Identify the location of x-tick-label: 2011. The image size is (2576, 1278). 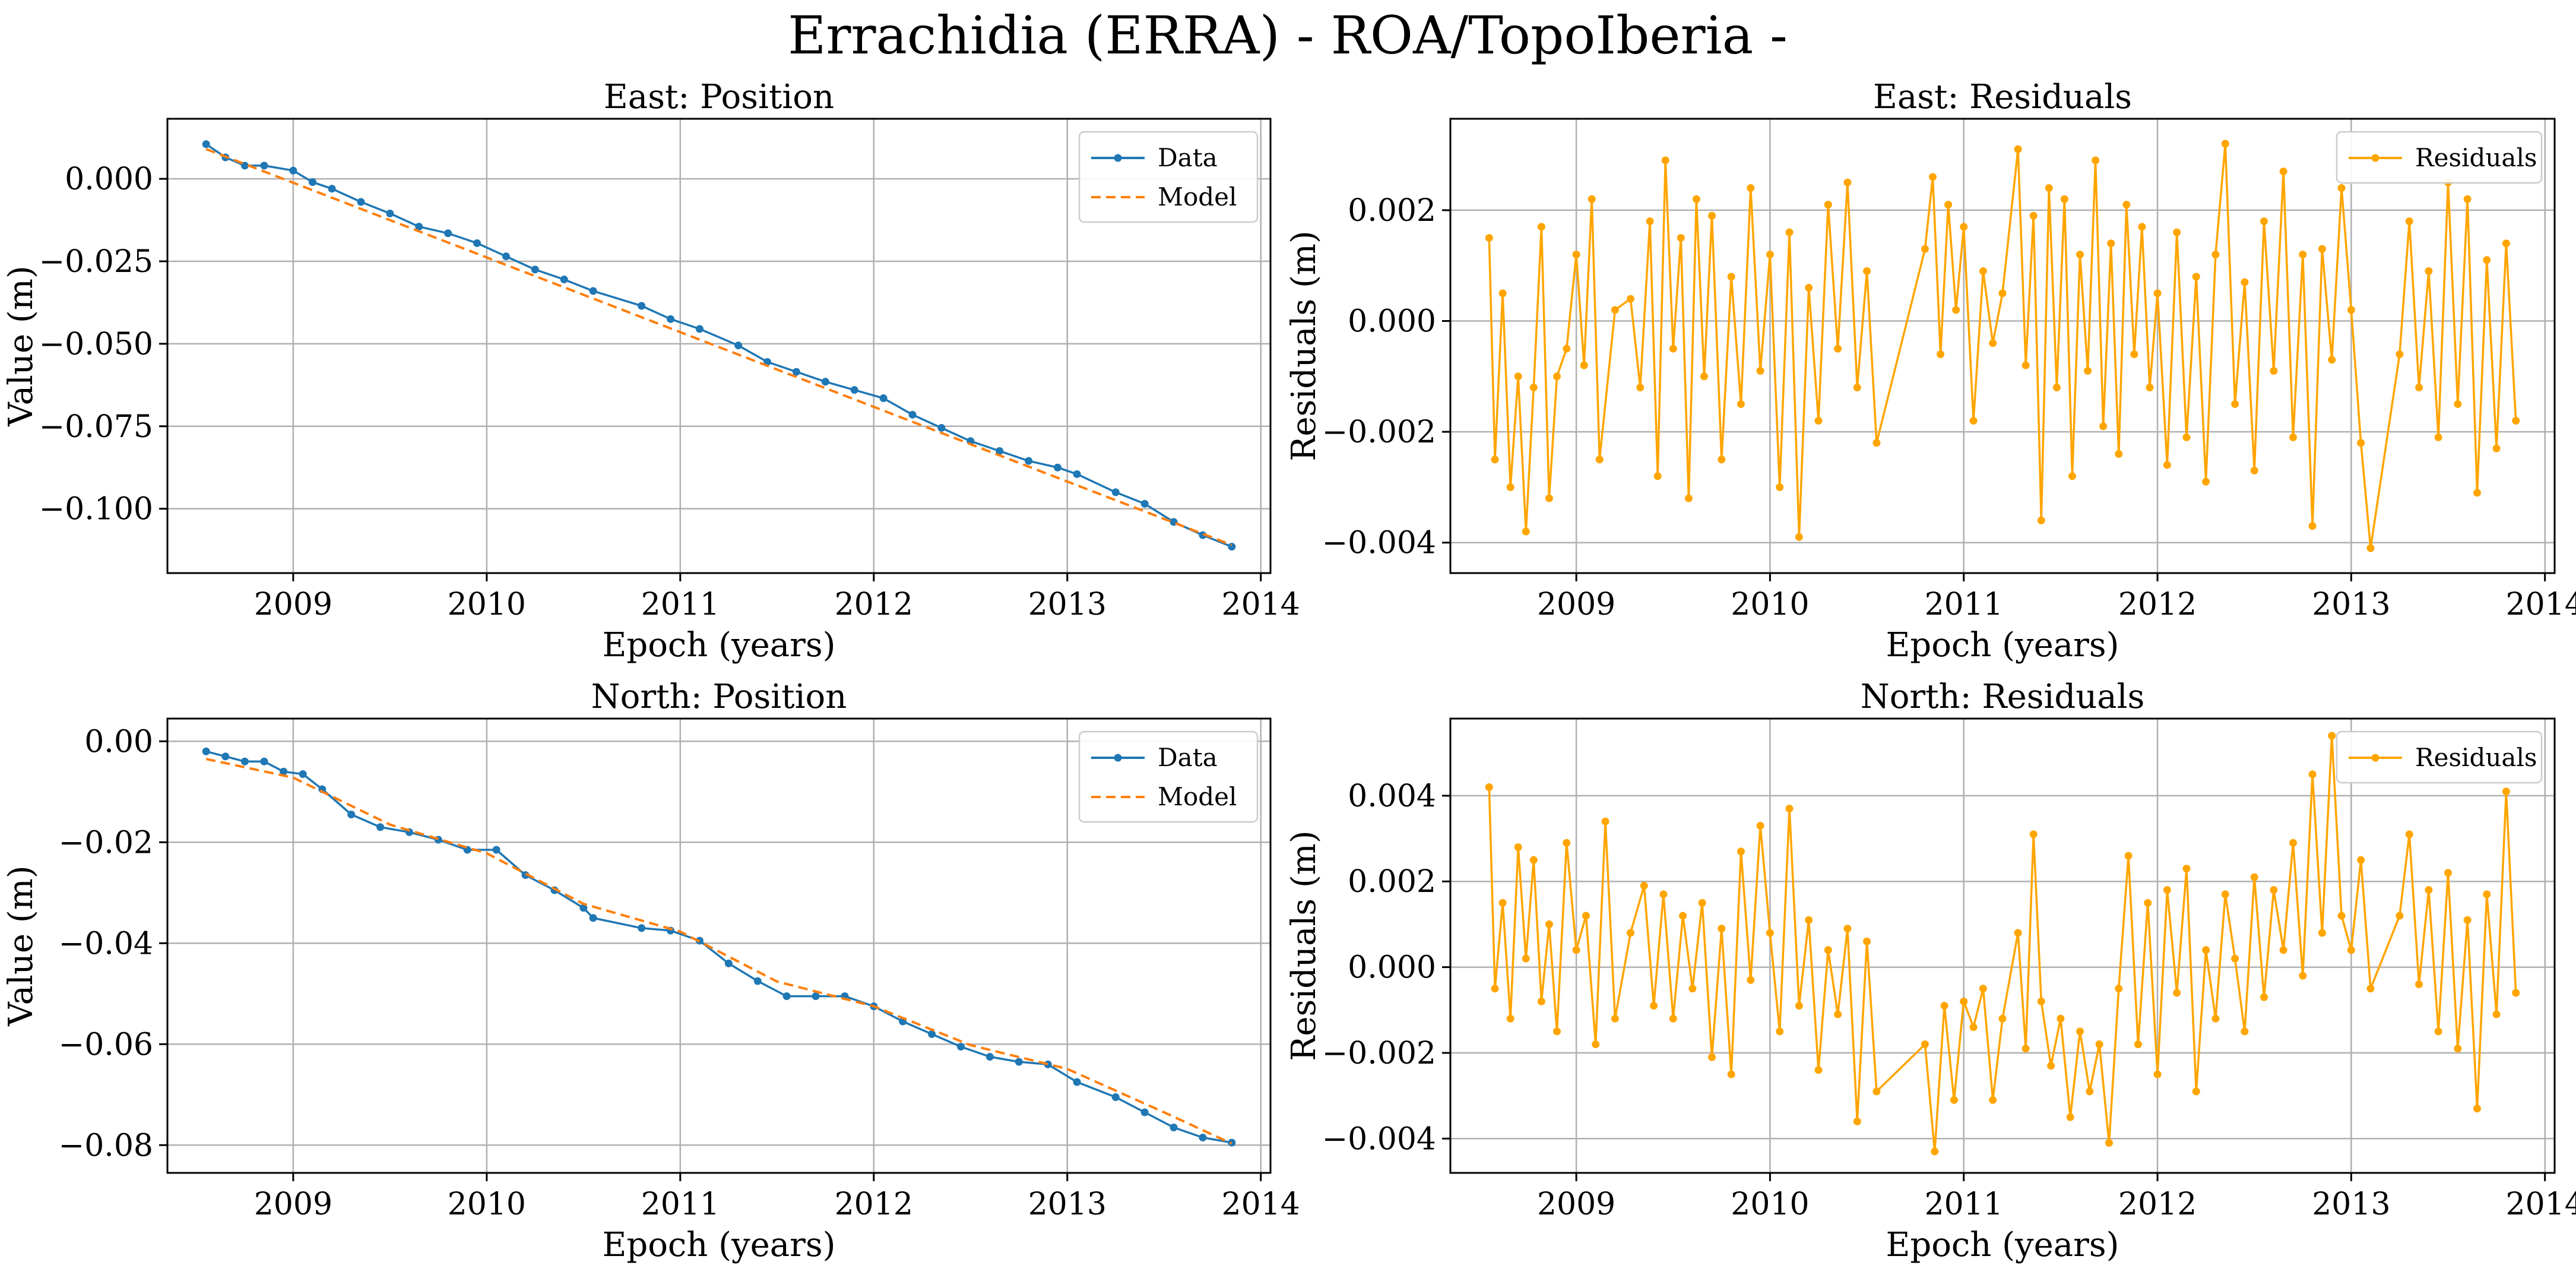
(680, 1205).